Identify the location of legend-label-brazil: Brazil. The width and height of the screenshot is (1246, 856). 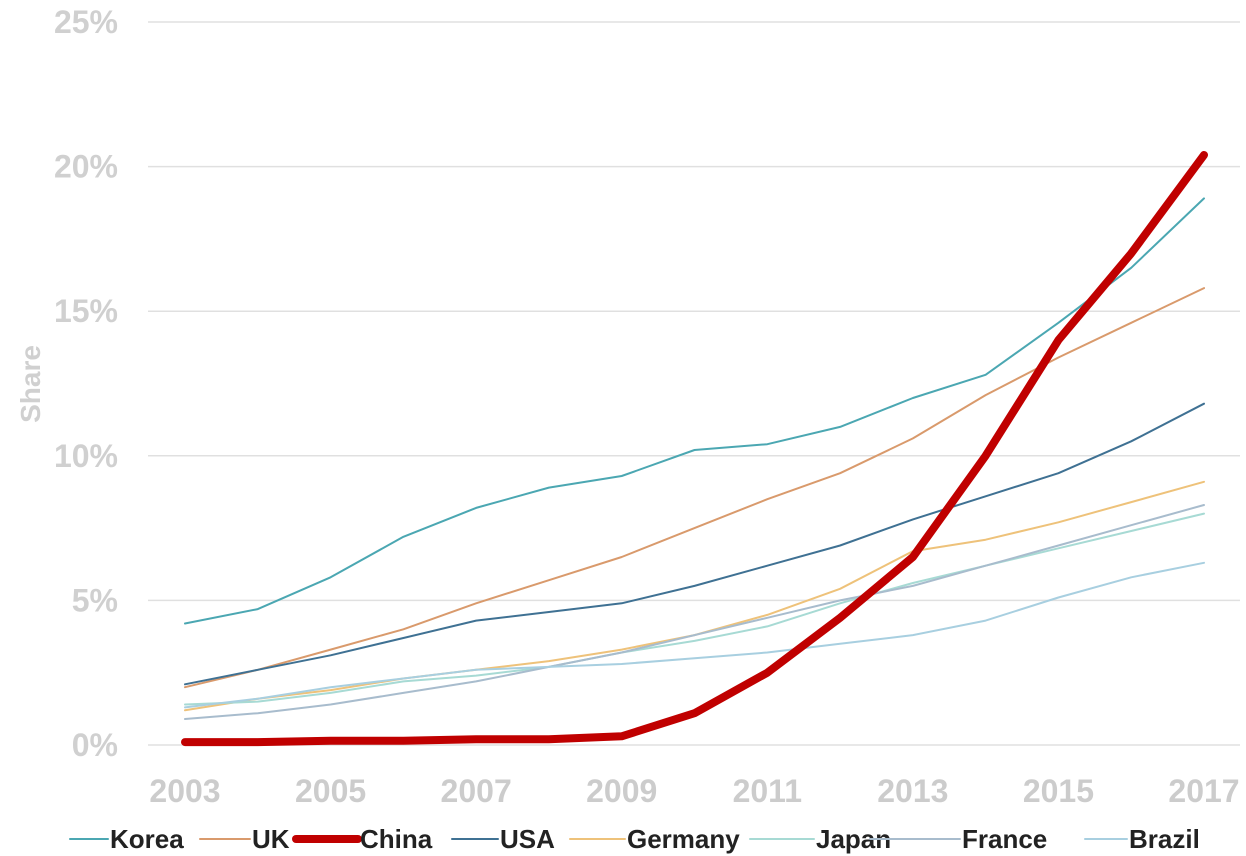
(1164, 839).